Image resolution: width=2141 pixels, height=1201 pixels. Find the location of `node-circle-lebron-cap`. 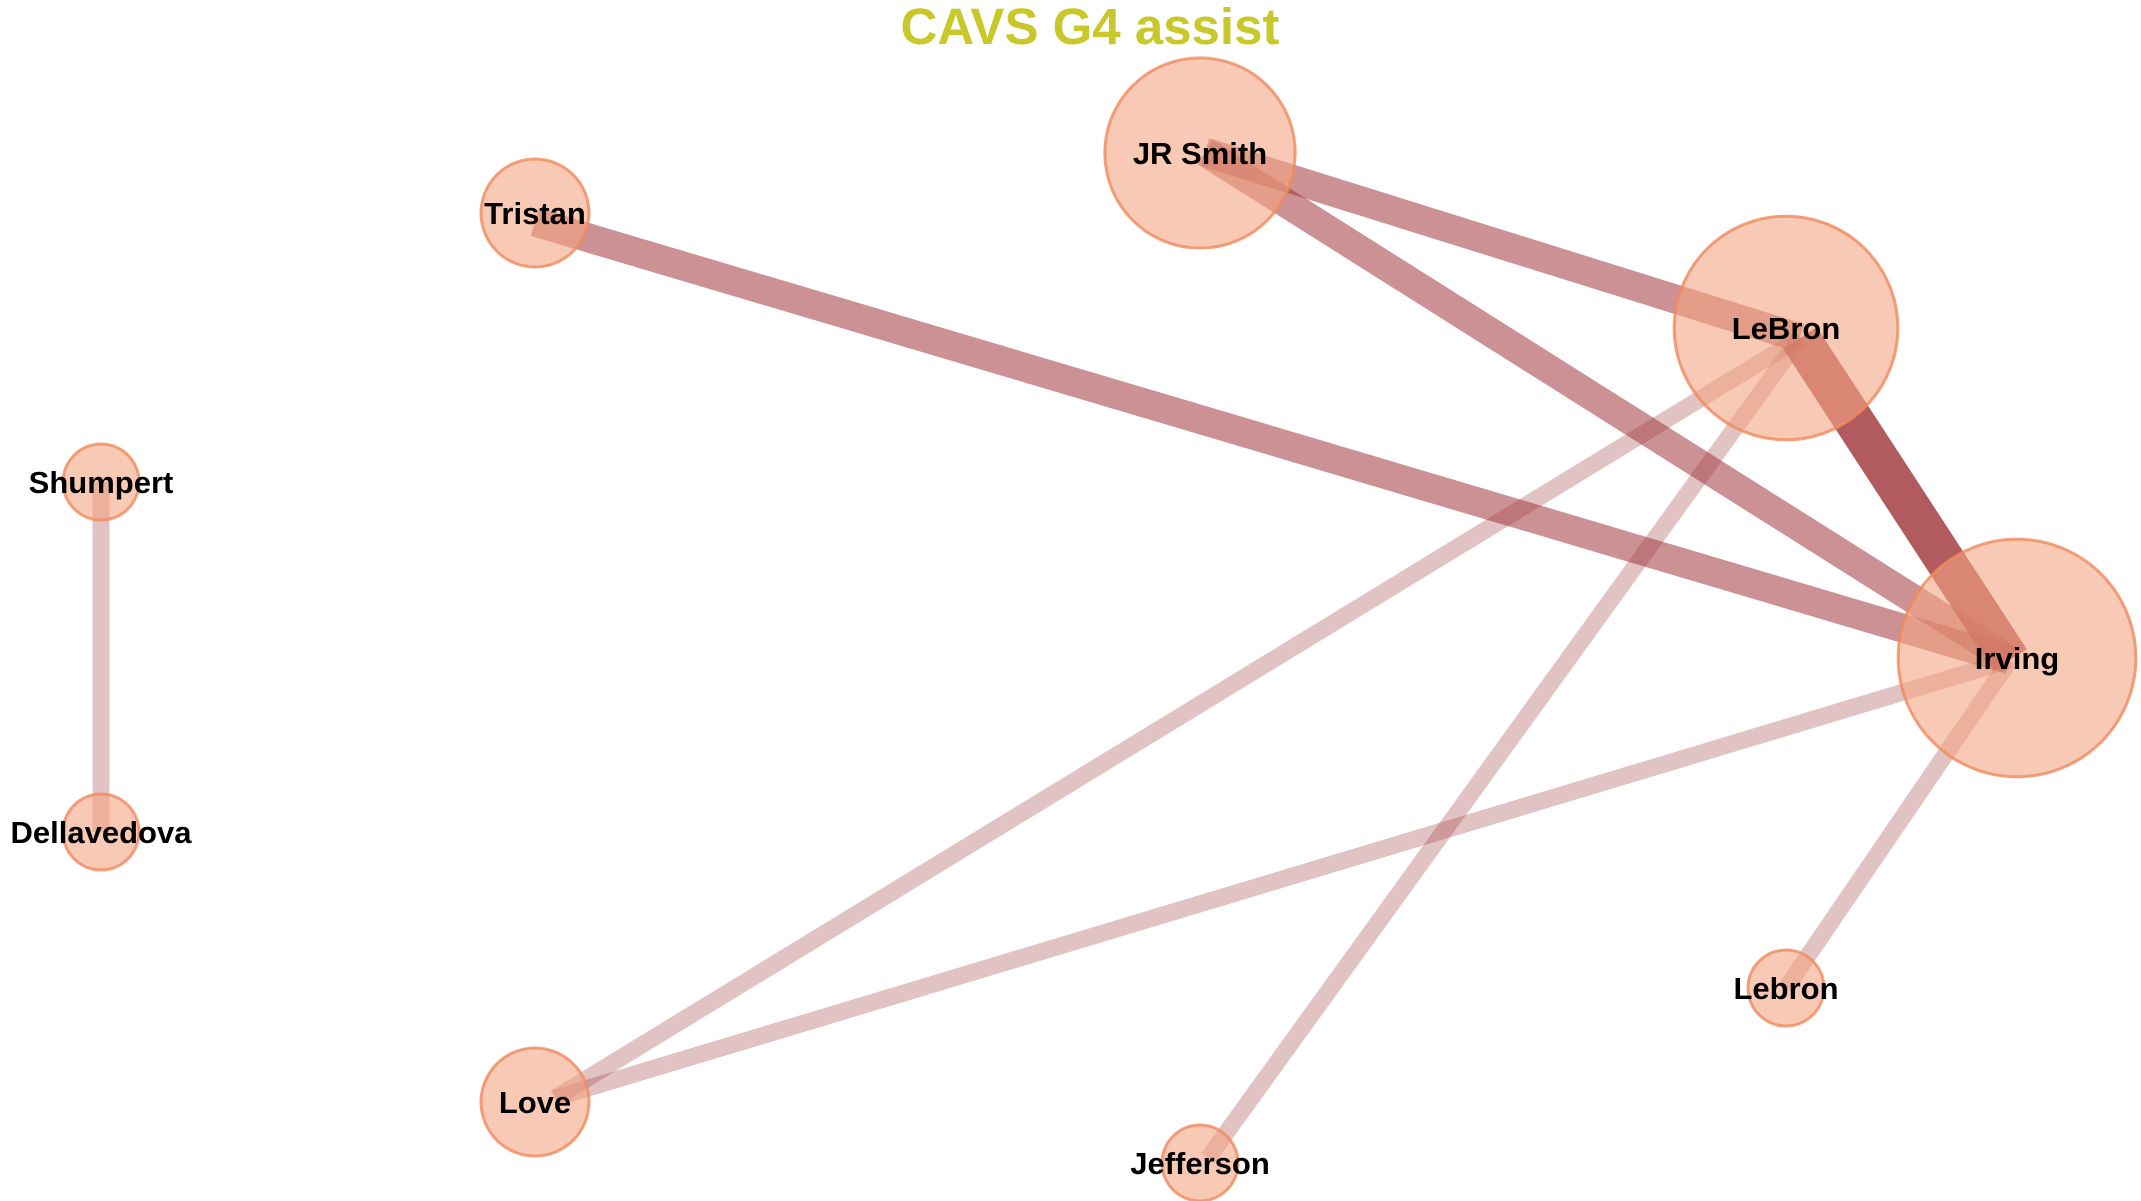

node-circle-lebron-cap is located at coordinates (1786, 328).